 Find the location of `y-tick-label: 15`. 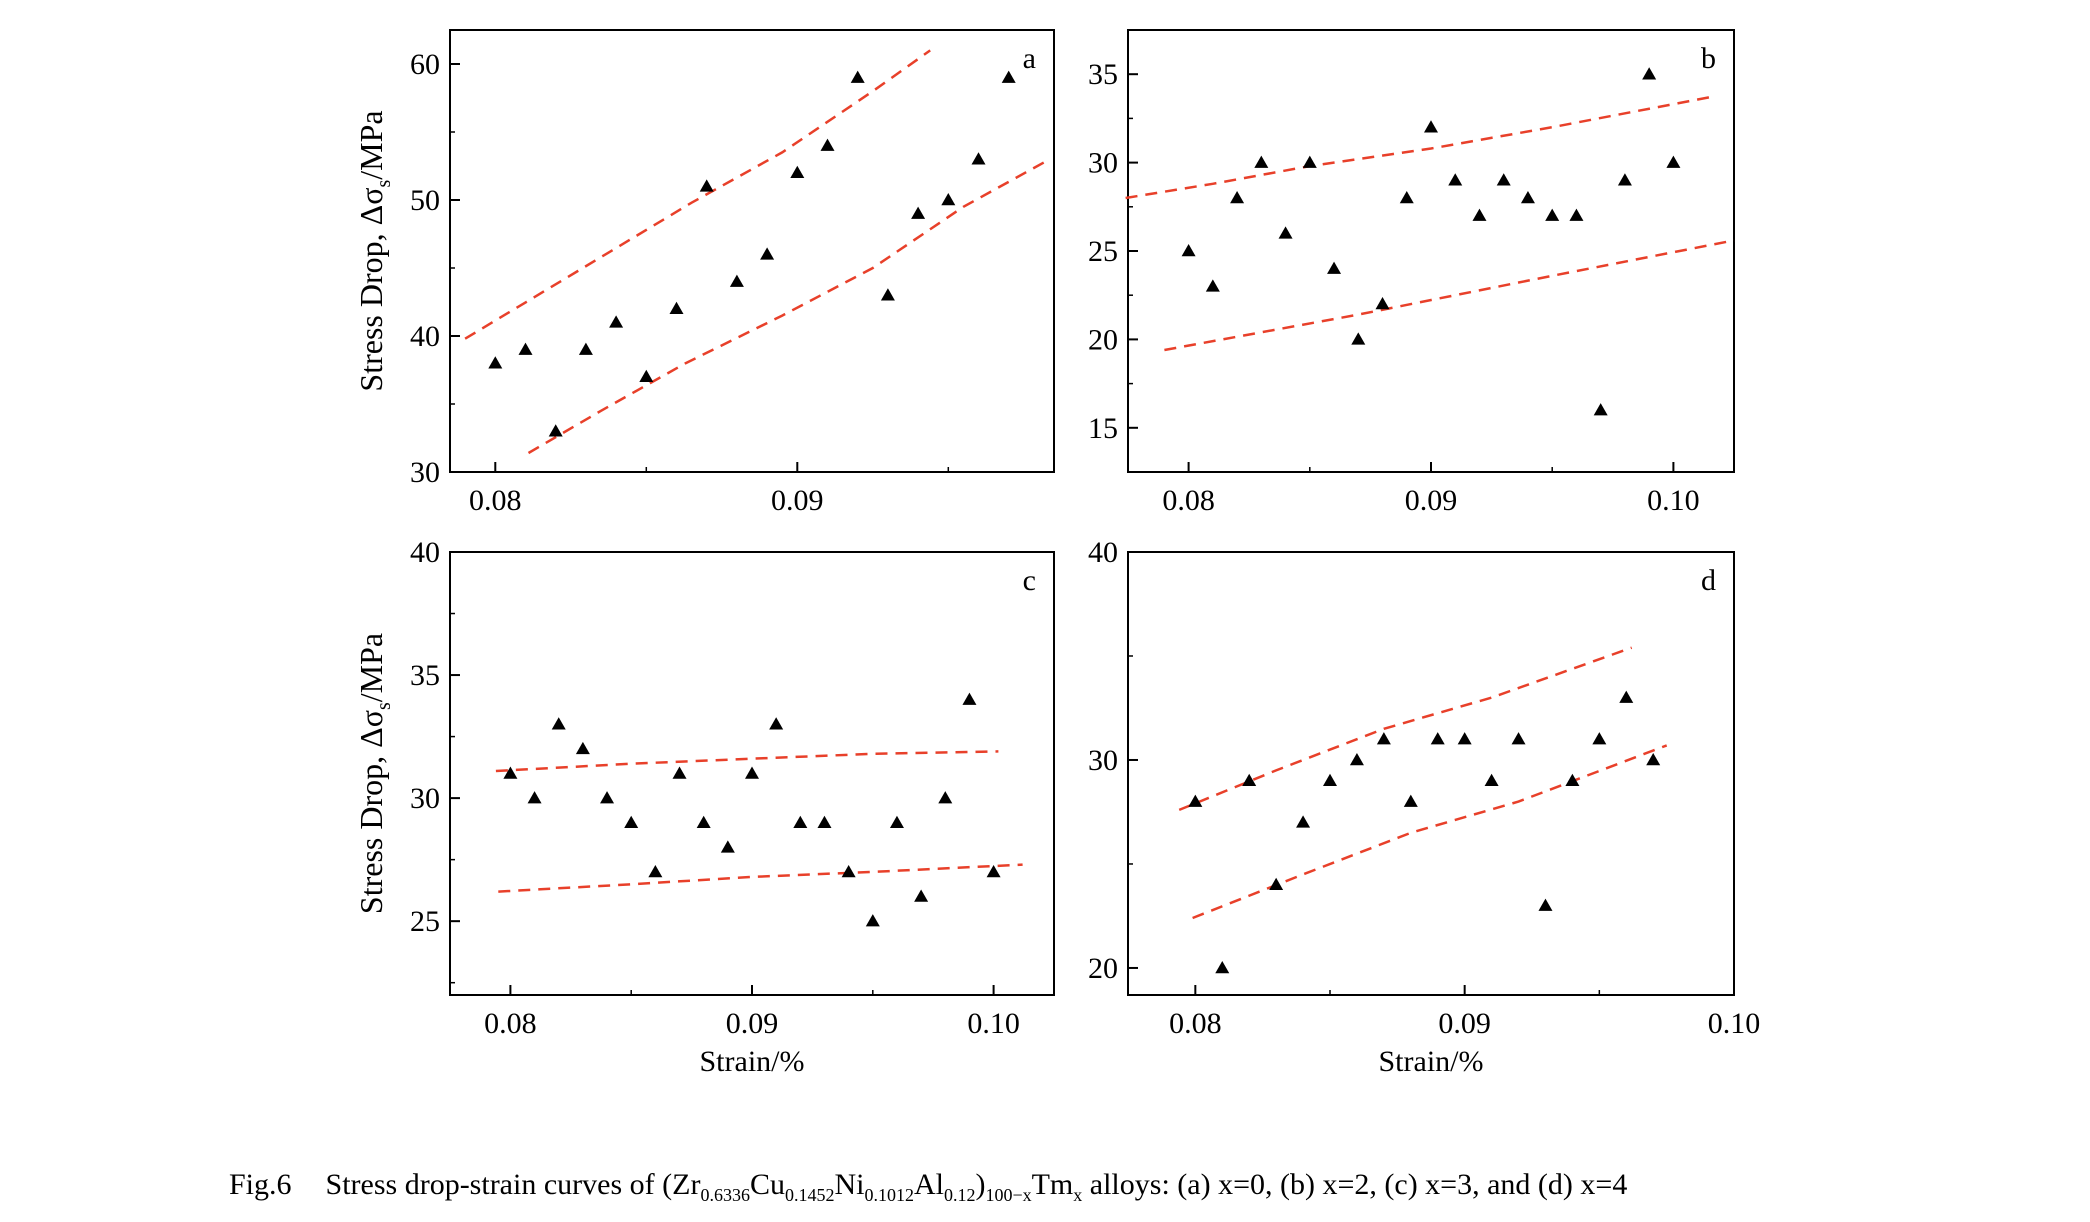

y-tick-label: 15 is located at coordinates (1103, 428).